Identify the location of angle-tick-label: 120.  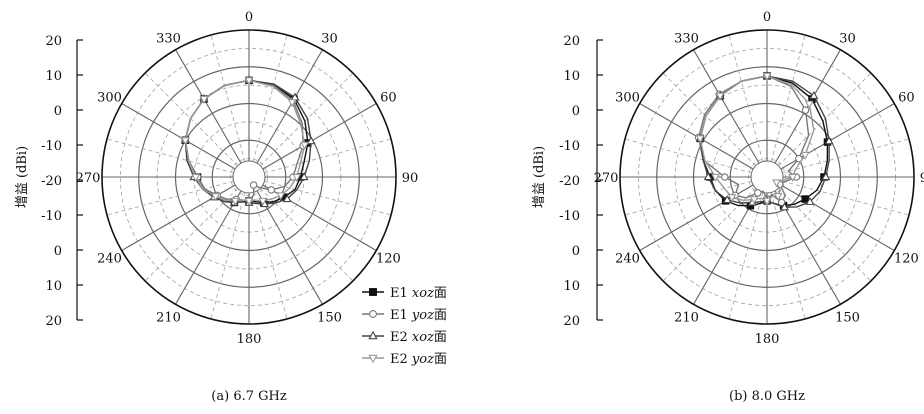
(388, 259).